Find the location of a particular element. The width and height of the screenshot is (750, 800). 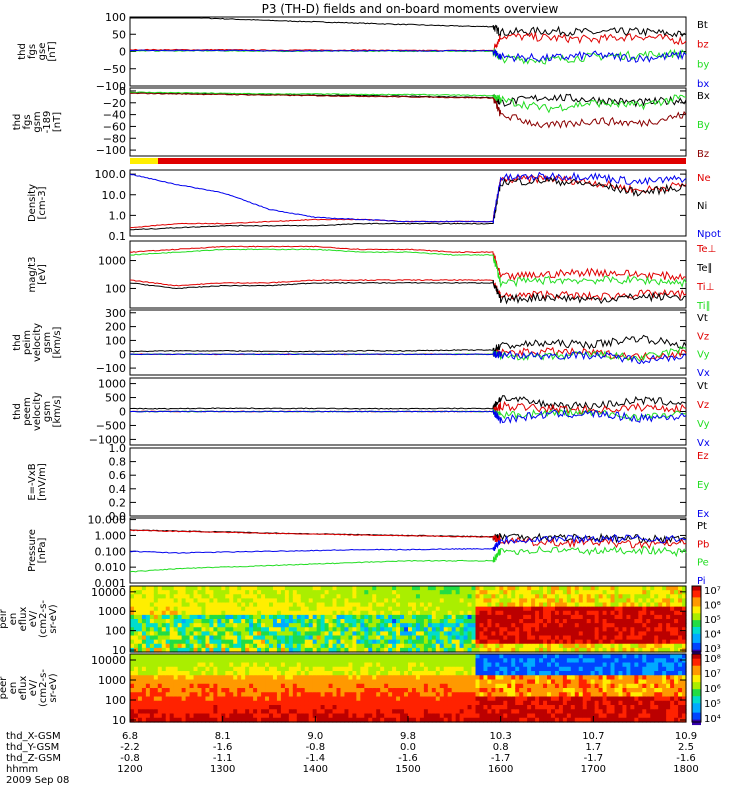

ytick-label: 10.0 is located at coordinates (114, 195).